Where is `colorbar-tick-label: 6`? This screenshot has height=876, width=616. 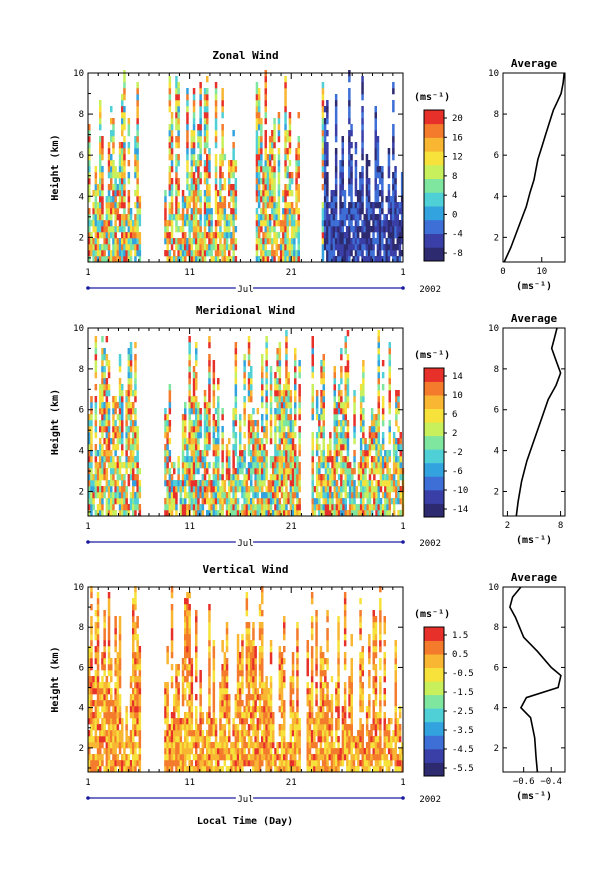 colorbar-tick-label: 6 is located at coordinates (454, 415).